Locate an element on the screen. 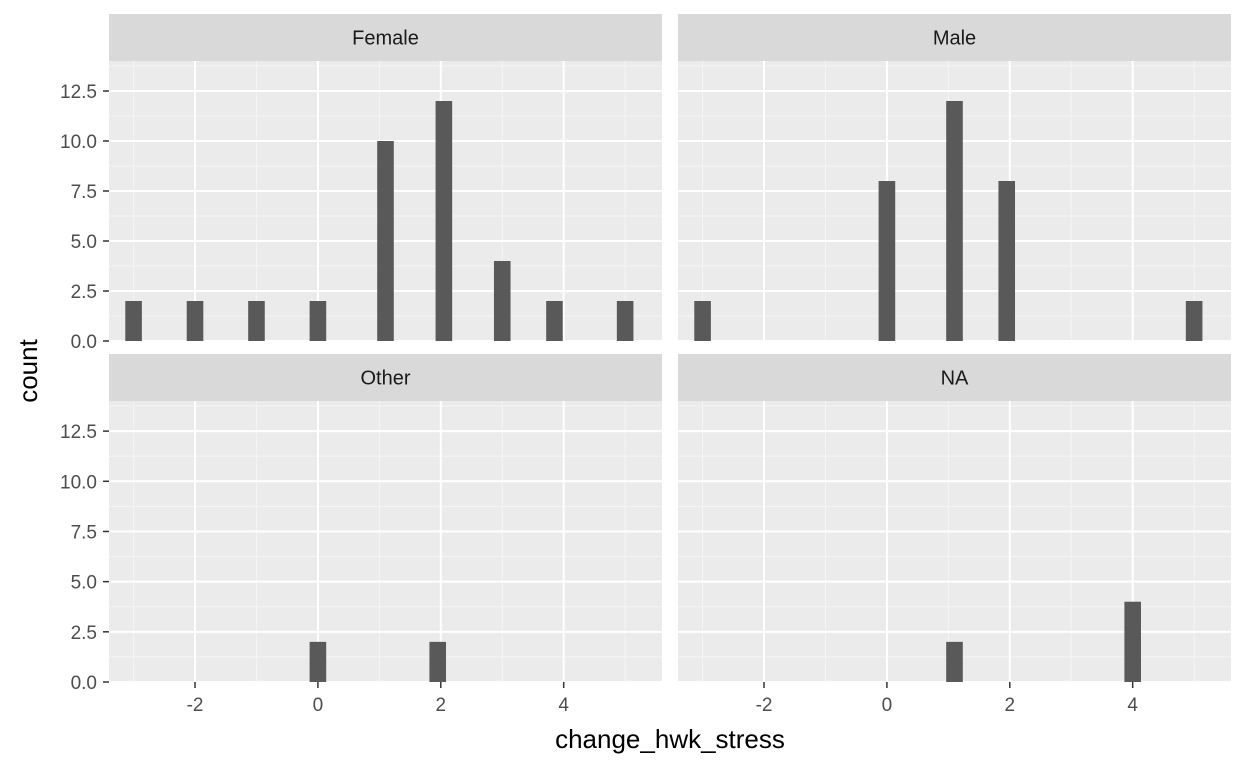  facet-label: Female is located at coordinates (385, 39).